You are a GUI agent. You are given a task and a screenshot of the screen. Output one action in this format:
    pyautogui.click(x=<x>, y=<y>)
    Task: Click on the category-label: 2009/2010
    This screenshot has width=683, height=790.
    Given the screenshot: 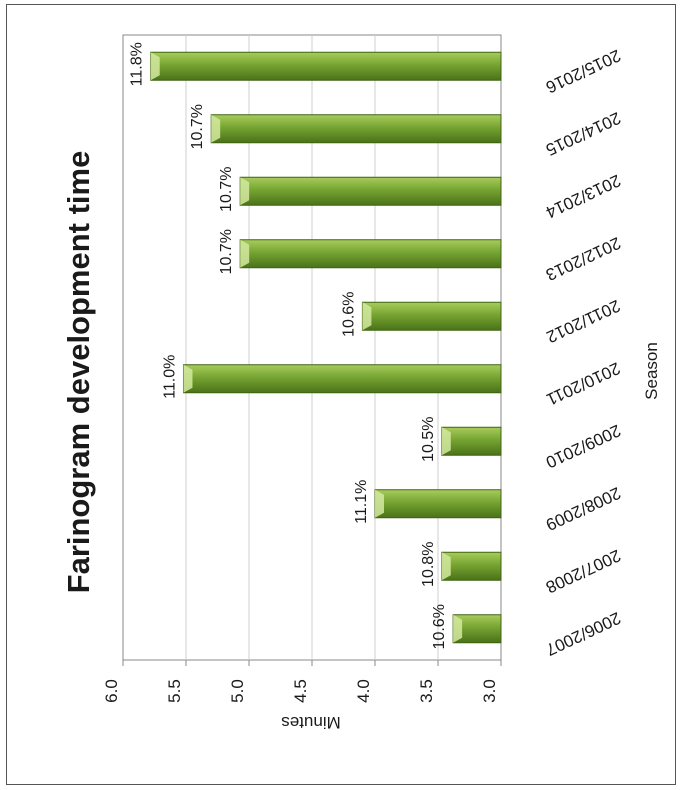 What is the action you would take?
    pyautogui.click(x=583, y=446)
    